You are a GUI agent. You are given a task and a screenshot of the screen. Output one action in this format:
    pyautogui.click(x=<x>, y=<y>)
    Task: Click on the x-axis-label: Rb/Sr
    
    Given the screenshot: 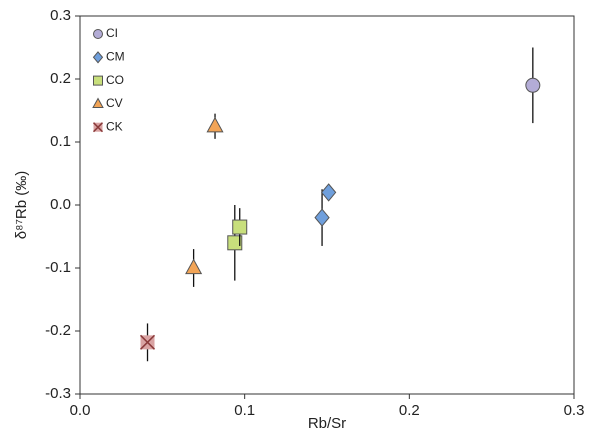 What is the action you would take?
    pyautogui.click(x=327, y=423)
    